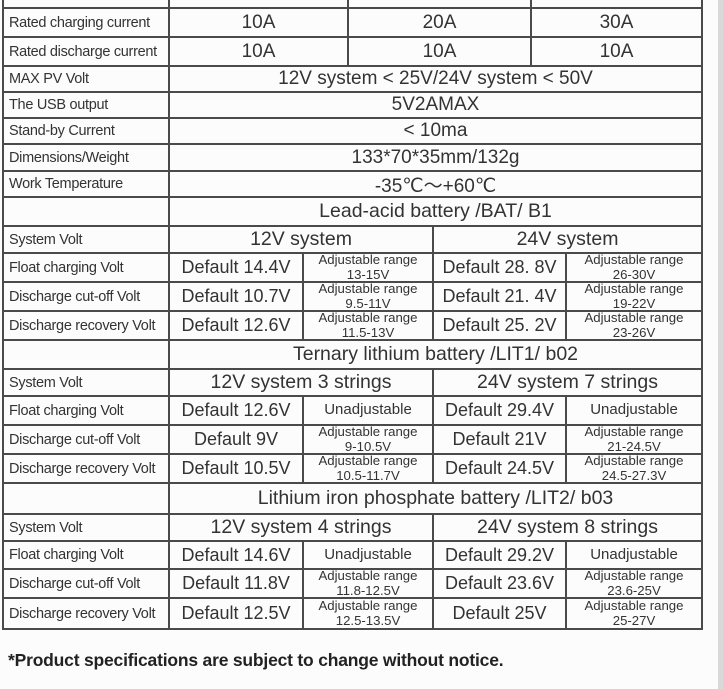 This screenshot has width=723, height=689. What do you see at coordinates (302, 382) in the screenshot?
I see `system-volt-12: 12V system 3 strings` at bounding box center [302, 382].